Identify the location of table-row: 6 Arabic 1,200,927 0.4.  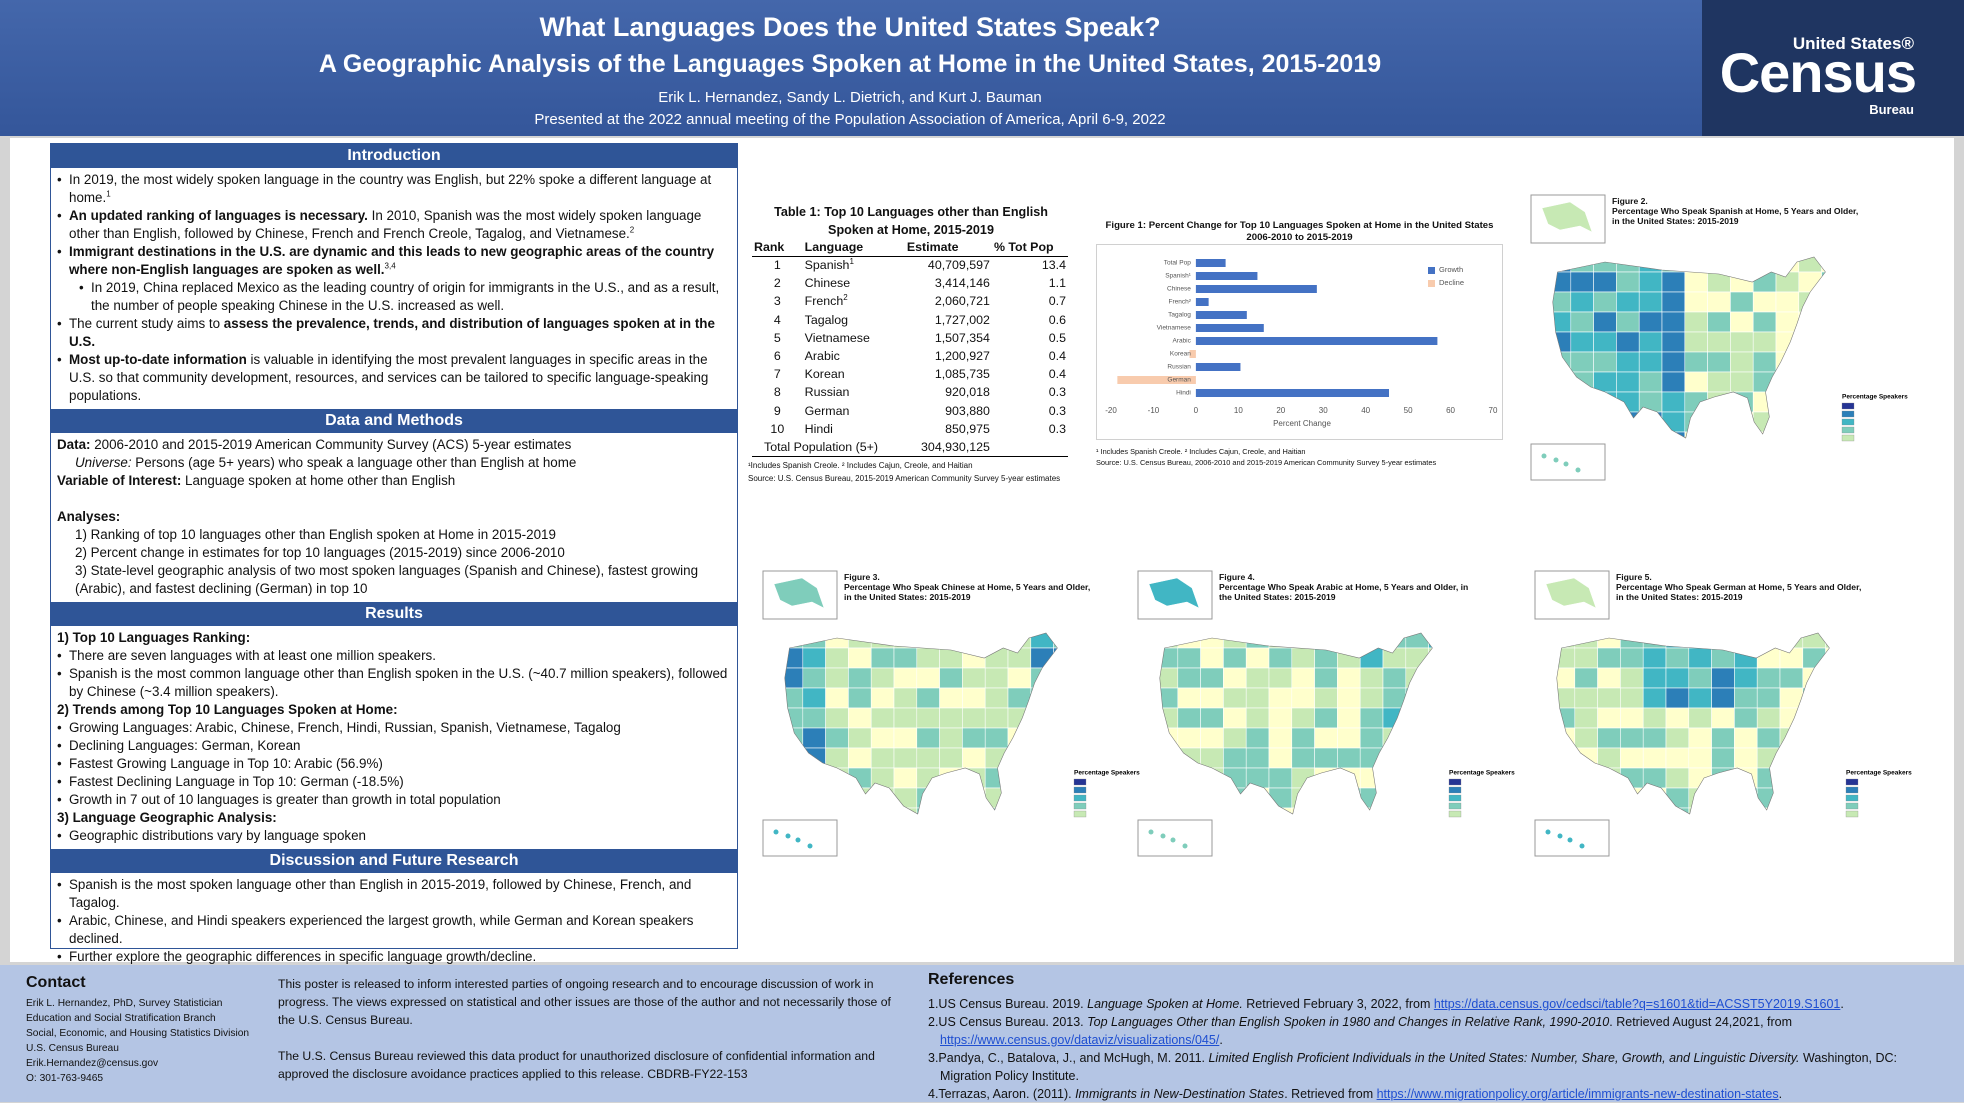
(910, 356).